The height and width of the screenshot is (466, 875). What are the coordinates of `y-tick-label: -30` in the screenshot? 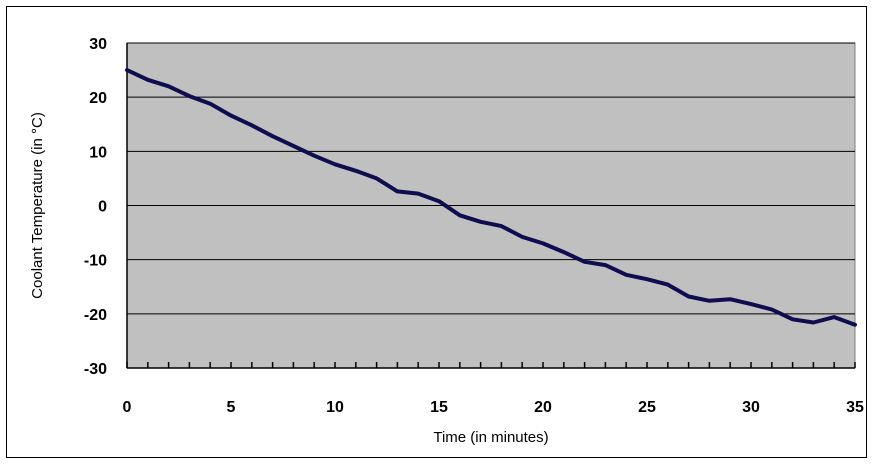 It's located at (95, 369).